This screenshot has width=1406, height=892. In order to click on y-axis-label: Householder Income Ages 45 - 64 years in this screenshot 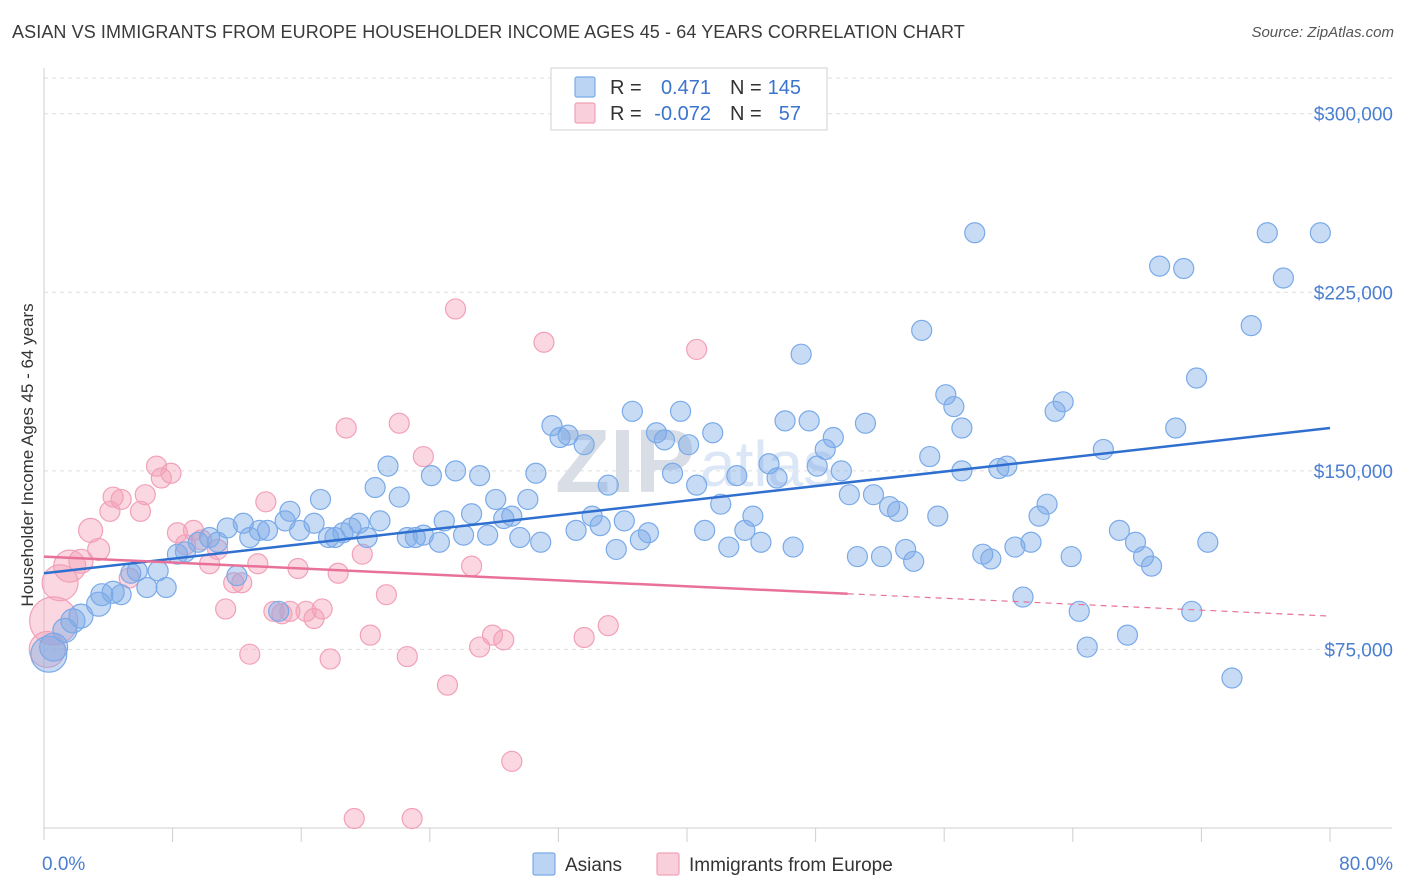, I will do `click(27, 454)`.